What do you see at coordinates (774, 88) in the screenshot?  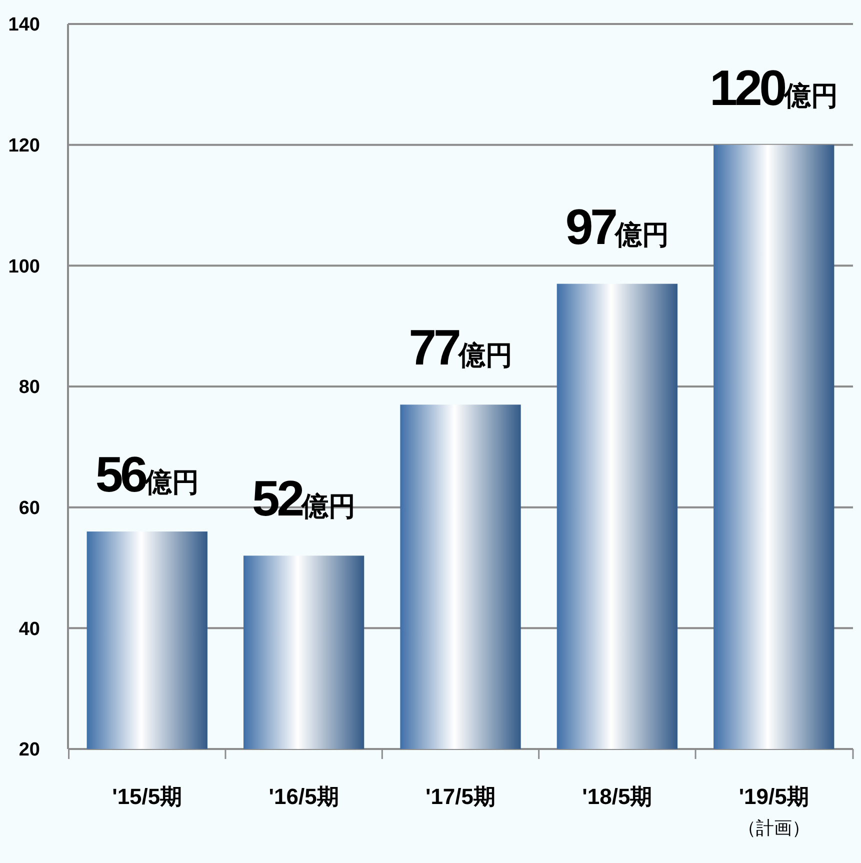 I see `data-label: 120億円` at bounding box center [774, 88].